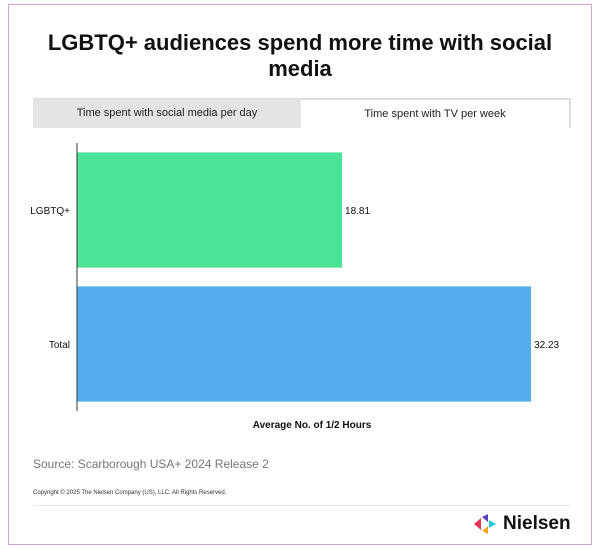  I want to click on bar-lgbtq, so click(210, 210).